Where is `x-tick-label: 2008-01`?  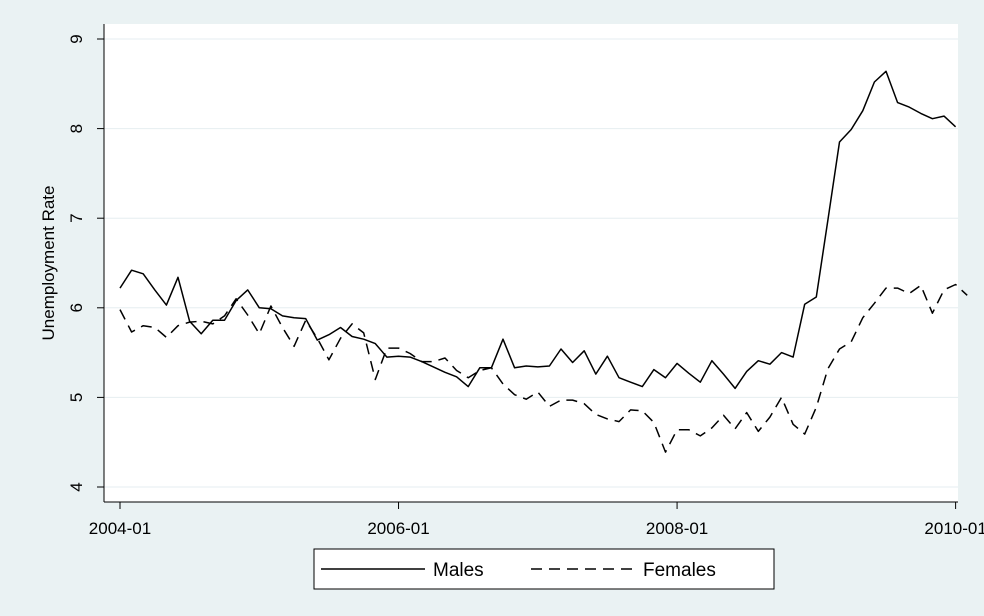
x-tick-label: 2008-01 is located at coordinates (677, 528).